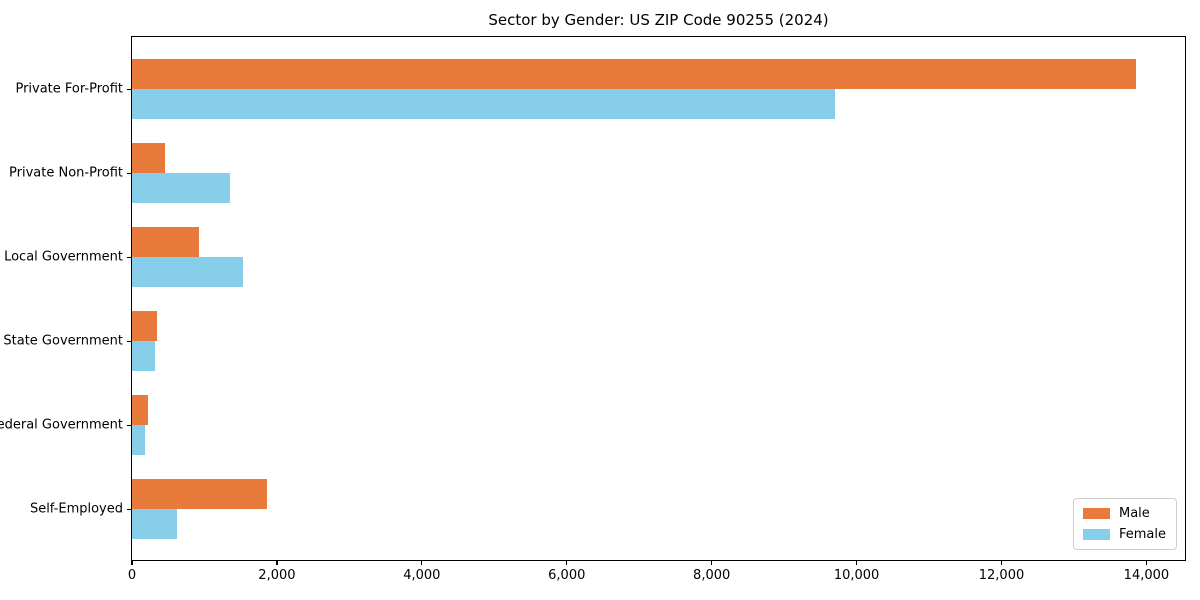  I want to click on x-axis-tick-label-10000: 10,000, so click(856, 575).